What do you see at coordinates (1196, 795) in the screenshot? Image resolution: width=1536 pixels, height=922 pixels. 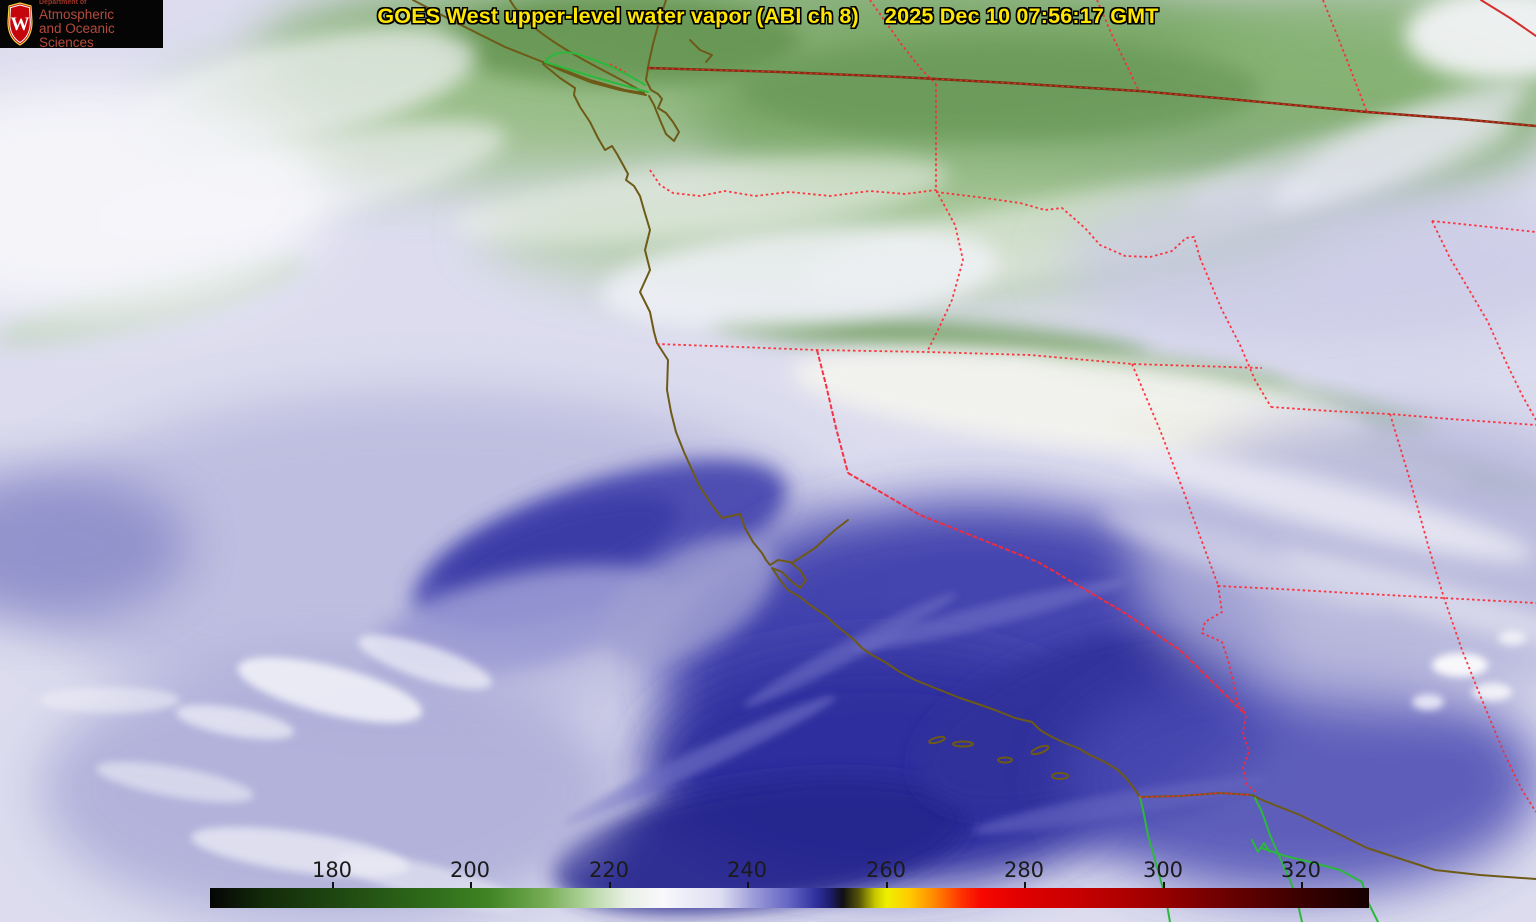 I see `border-mexico-dots` at bounding box center [1196, 795].